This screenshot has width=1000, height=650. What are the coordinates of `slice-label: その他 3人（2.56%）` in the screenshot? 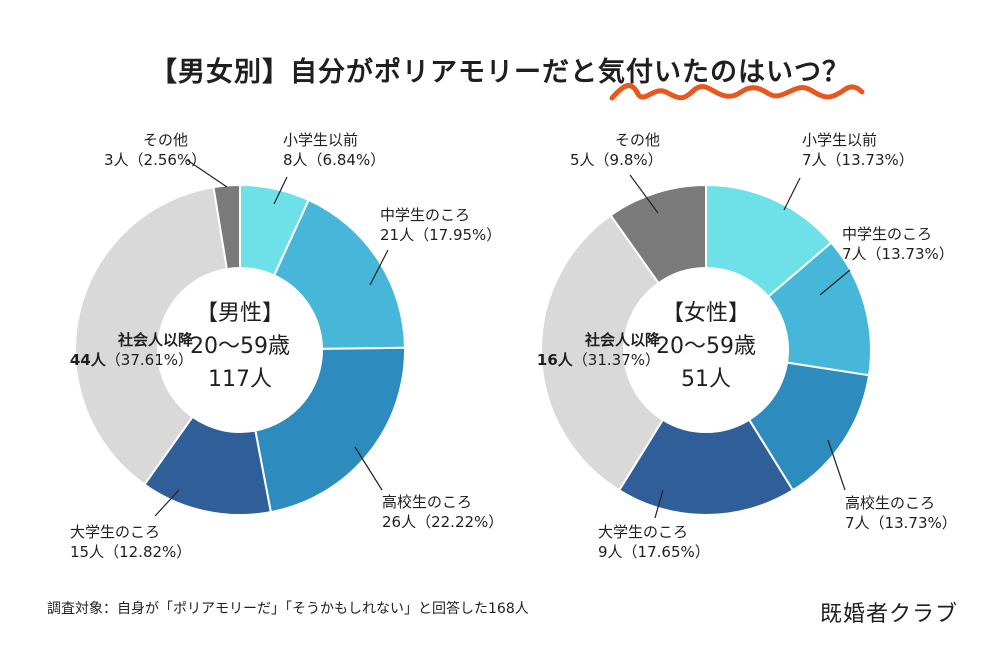 It's located at (155, 150).